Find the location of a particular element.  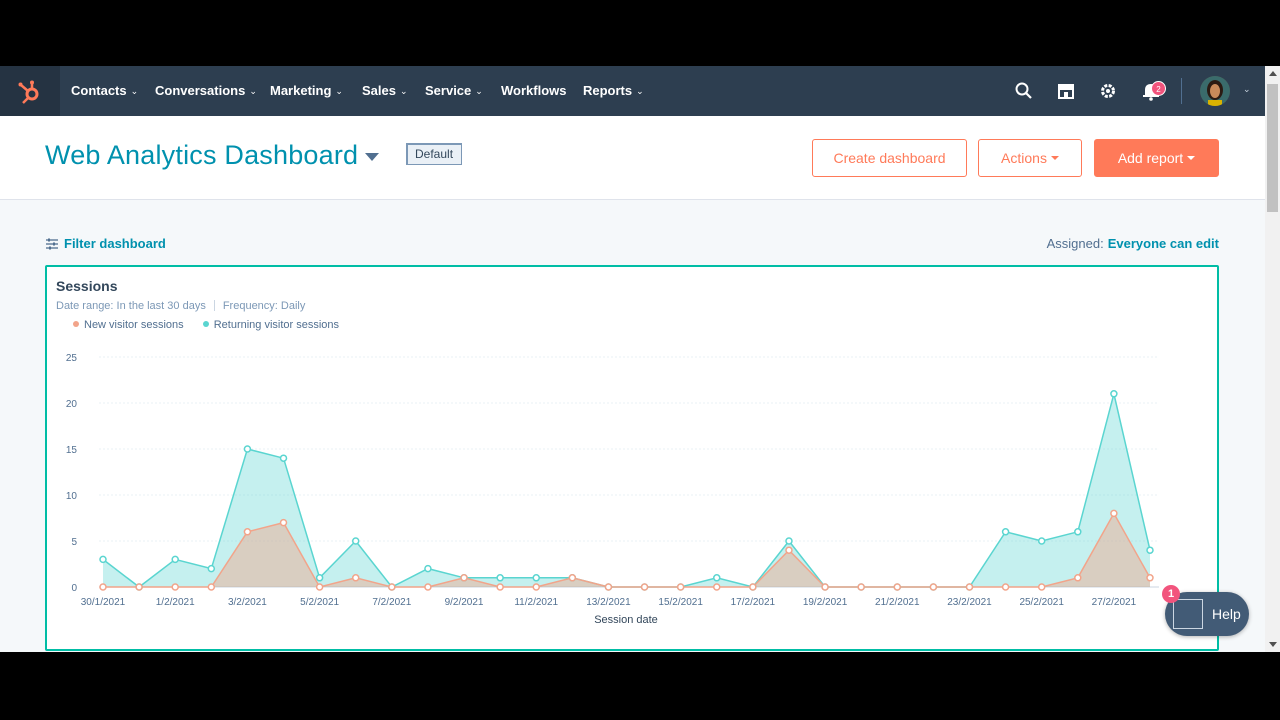

sprocket-icon is located at coordinates (28, 92).